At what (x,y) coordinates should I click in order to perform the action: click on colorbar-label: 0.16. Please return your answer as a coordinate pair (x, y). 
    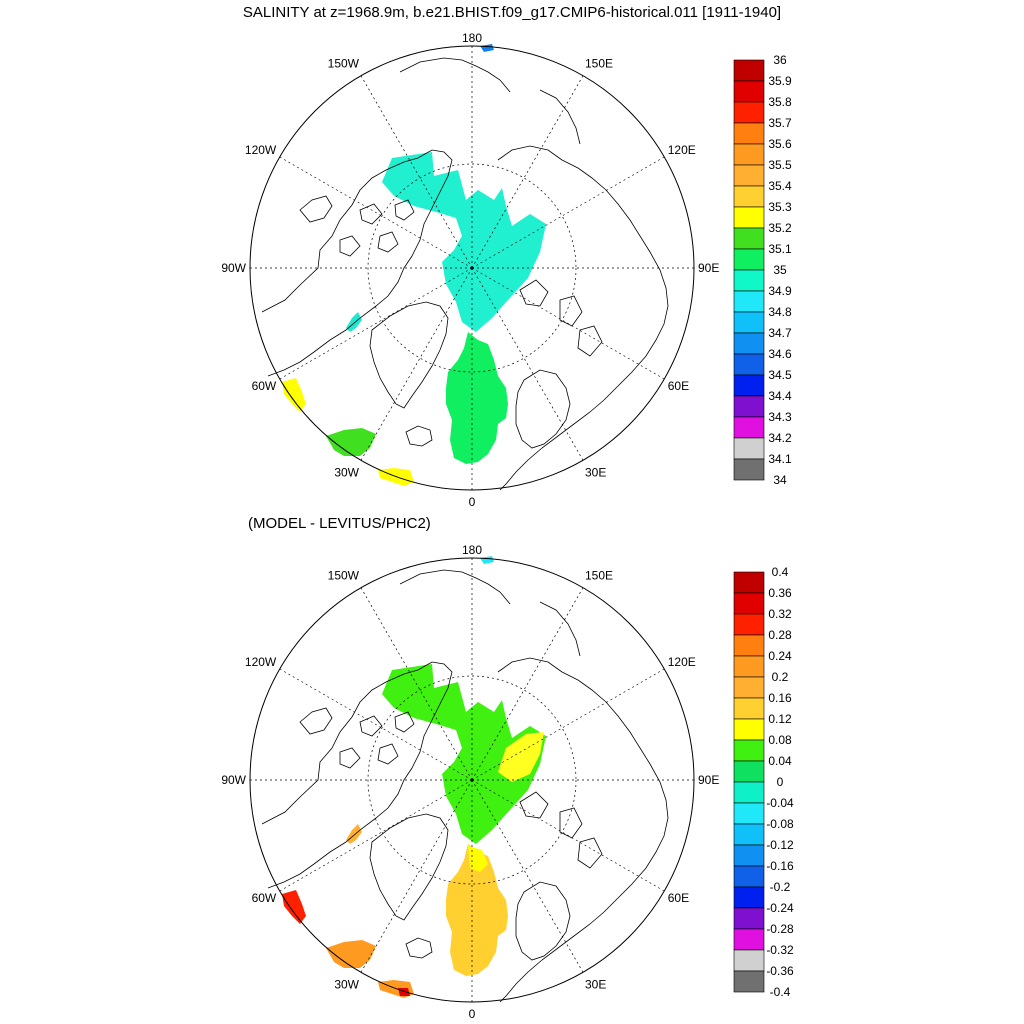
    Looking at the image, I should click on (780, 698).